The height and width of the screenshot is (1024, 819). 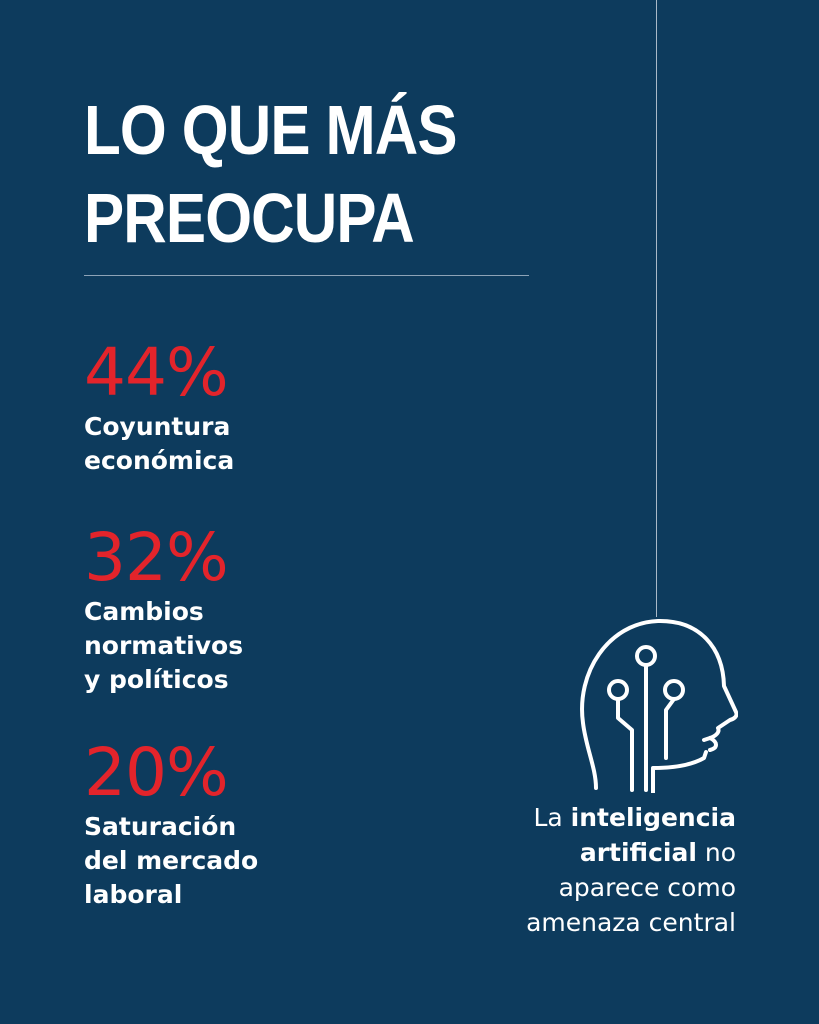 I want to click on stat-regulatory: 32% Cambios normativos y políticos, so click(x=163, y=611).